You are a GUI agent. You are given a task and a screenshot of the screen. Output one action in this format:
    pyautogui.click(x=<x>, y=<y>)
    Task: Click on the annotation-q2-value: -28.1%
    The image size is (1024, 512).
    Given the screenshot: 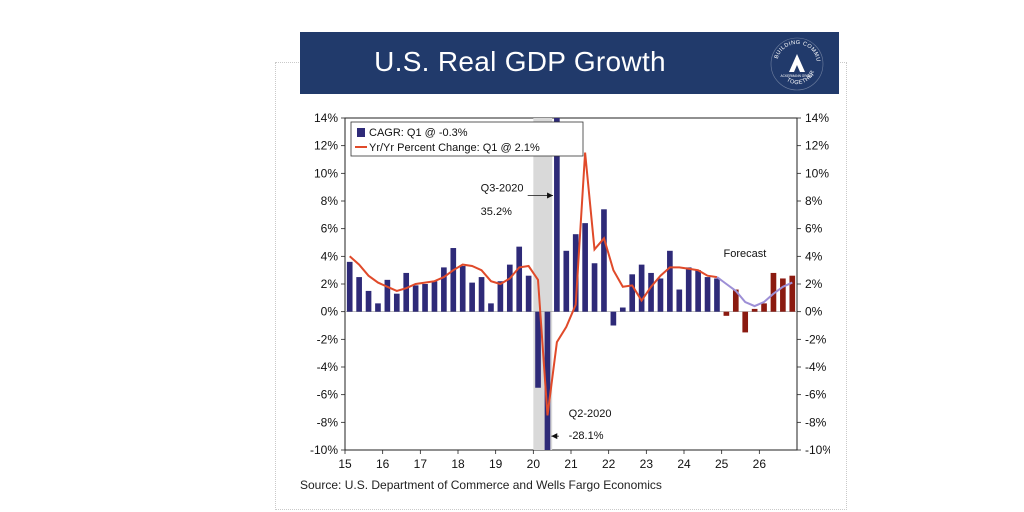 What is the action you would take?
    pyautogui.click(x=586, y=436)
    